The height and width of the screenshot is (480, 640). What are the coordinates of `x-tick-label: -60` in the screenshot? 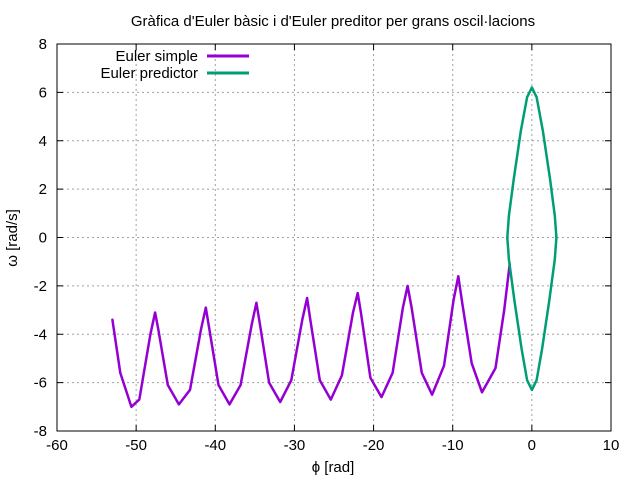 It's located at (57, 445).